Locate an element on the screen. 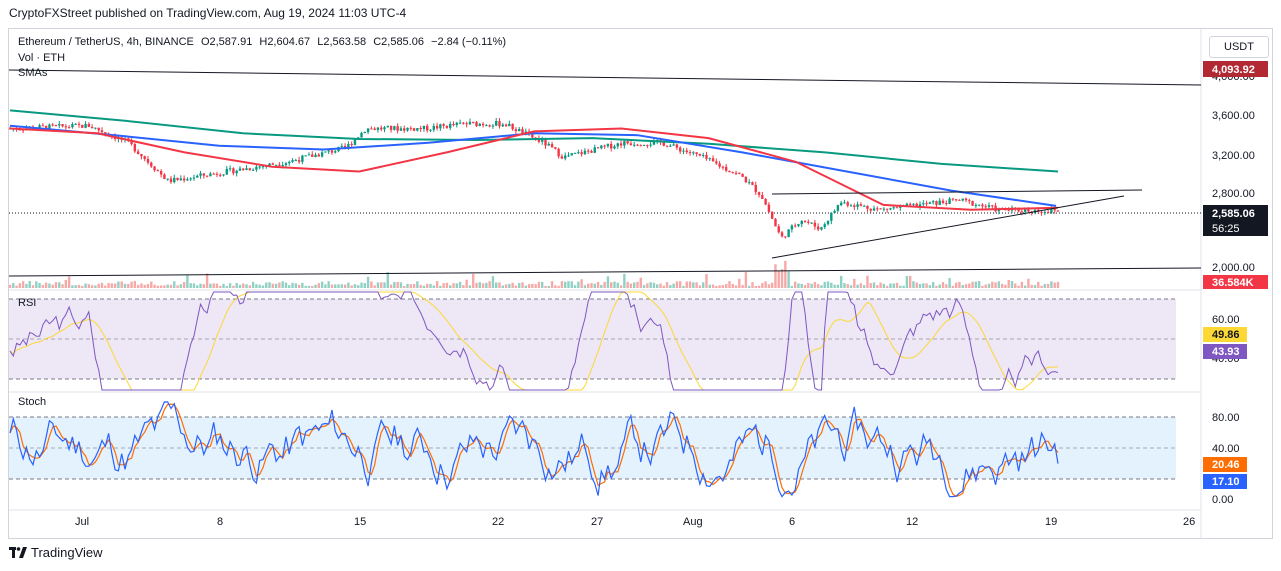 This screenshot has height=571, width=1281. rsi-tick: 60.00 is located at coordinates (1226, 320).